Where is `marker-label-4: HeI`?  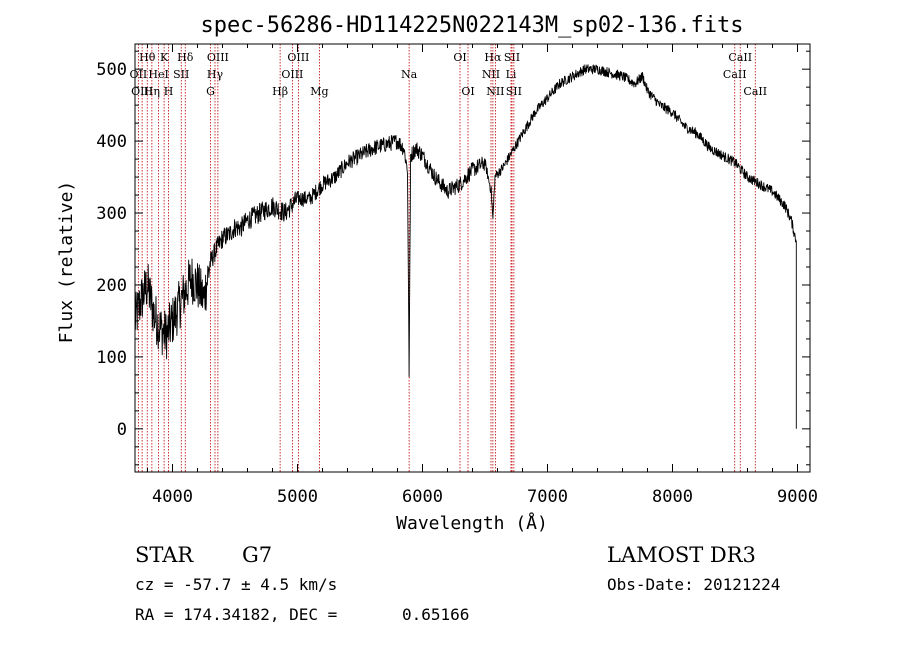
marker-label-4: HeI is located at coordinates (158, 74).